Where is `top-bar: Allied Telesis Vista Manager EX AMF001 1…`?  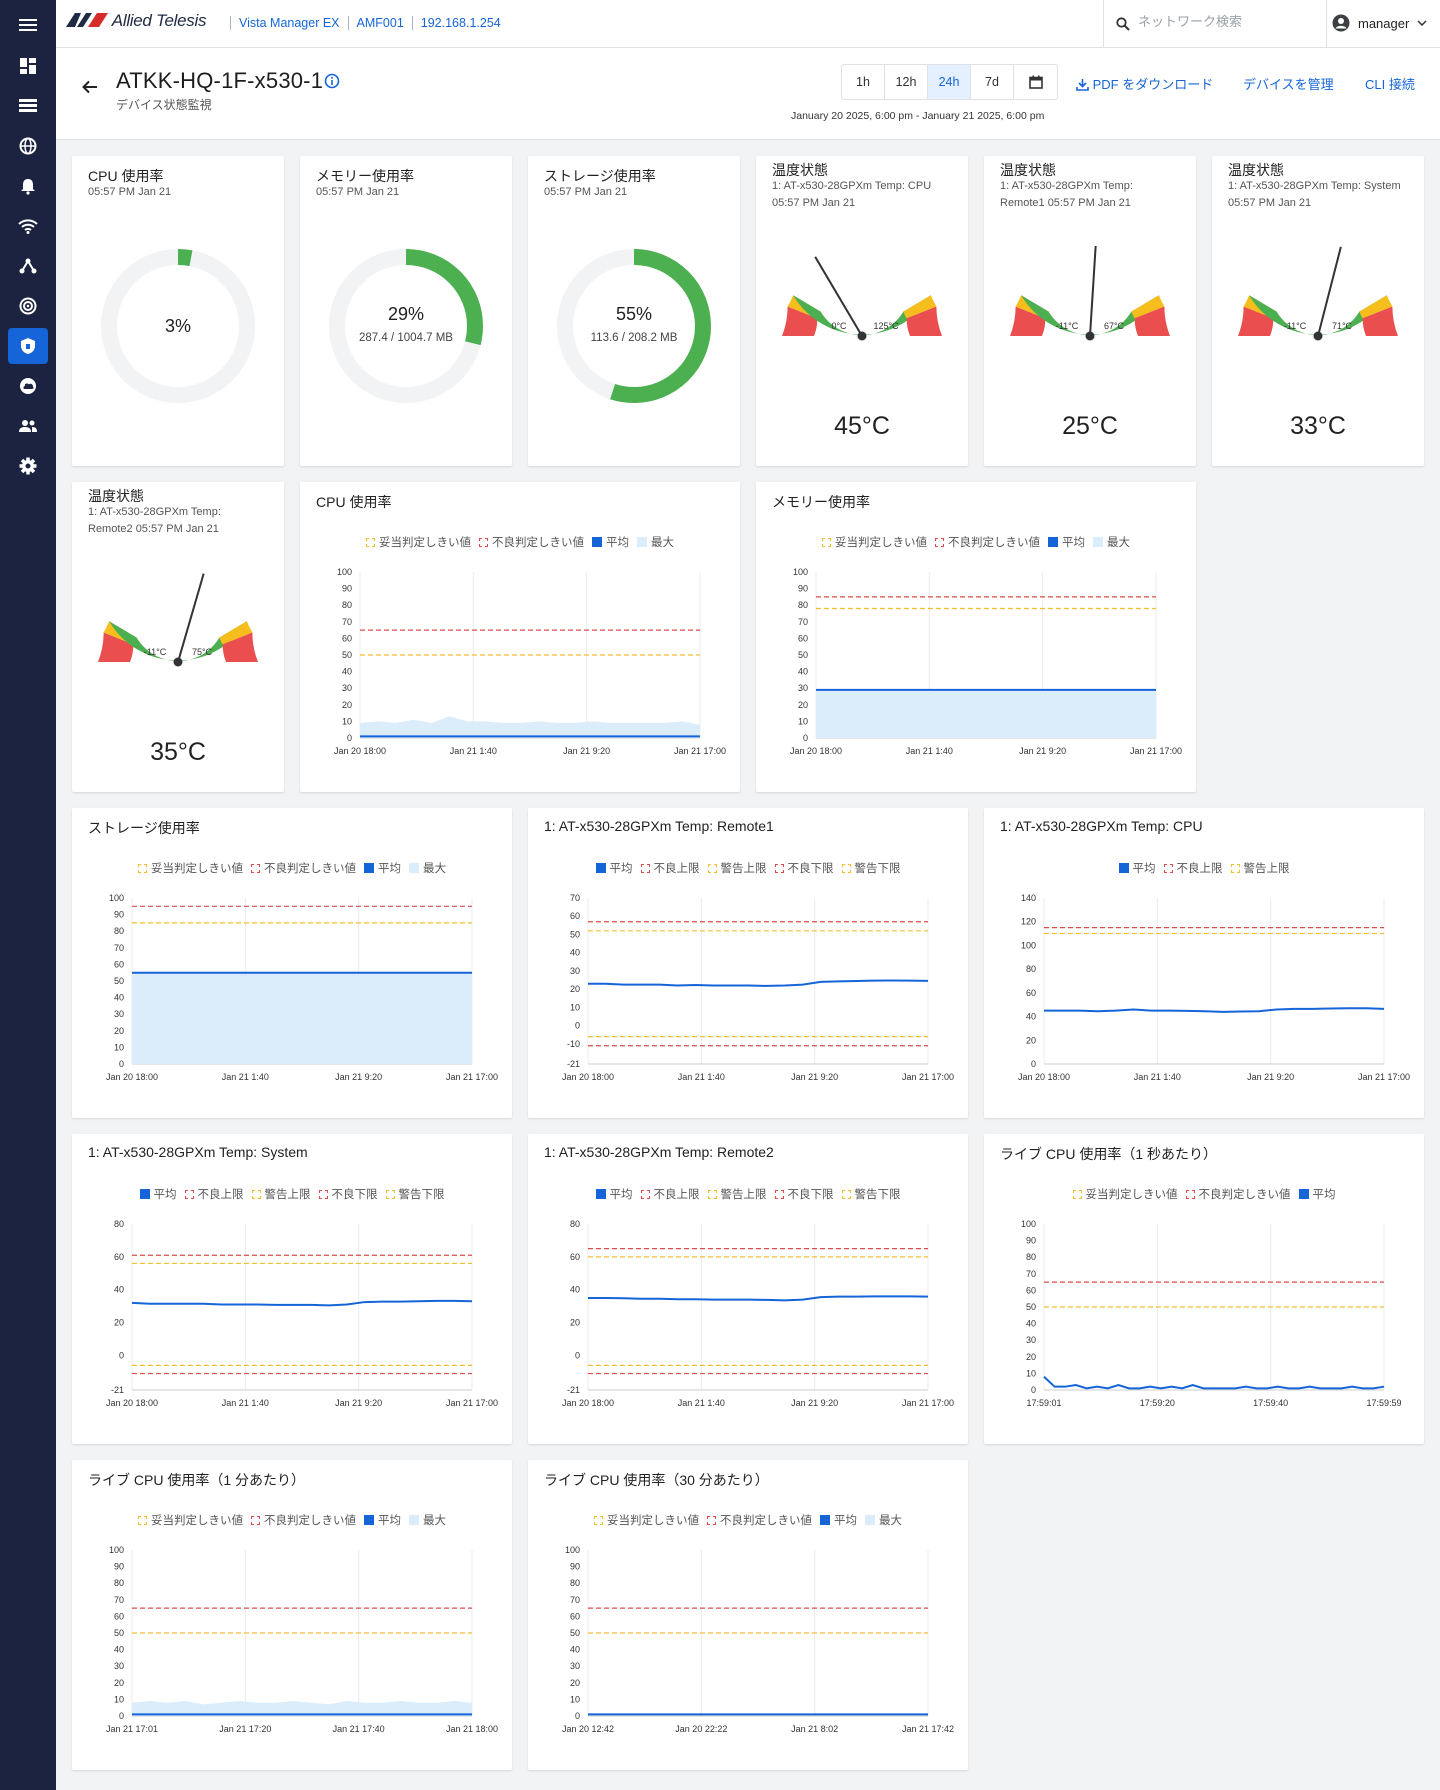
top-bar: Allied Telesis Vista Manager EX AMF001 1… is located at coordinates (748, 24).